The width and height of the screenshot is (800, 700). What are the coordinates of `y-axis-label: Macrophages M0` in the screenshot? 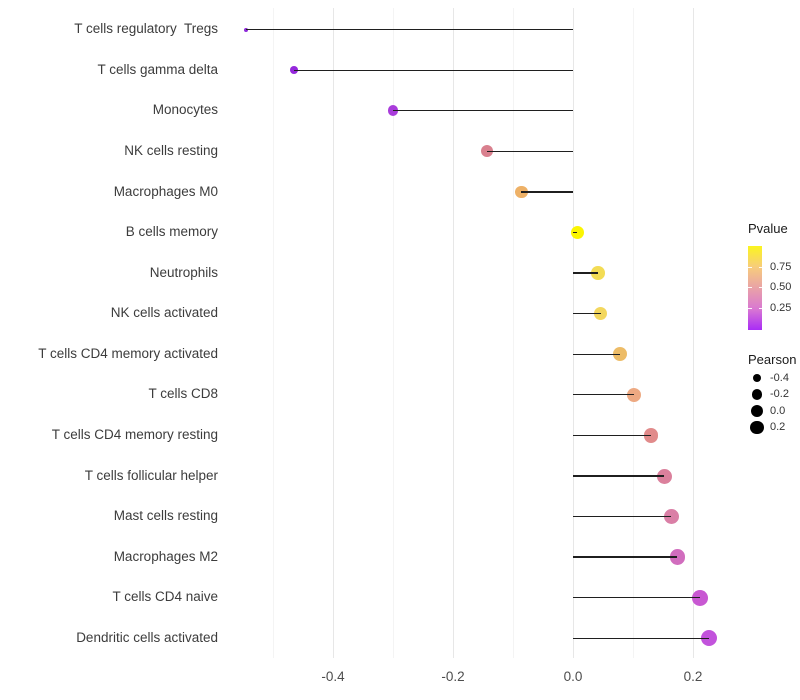 It's located at (165, 191).